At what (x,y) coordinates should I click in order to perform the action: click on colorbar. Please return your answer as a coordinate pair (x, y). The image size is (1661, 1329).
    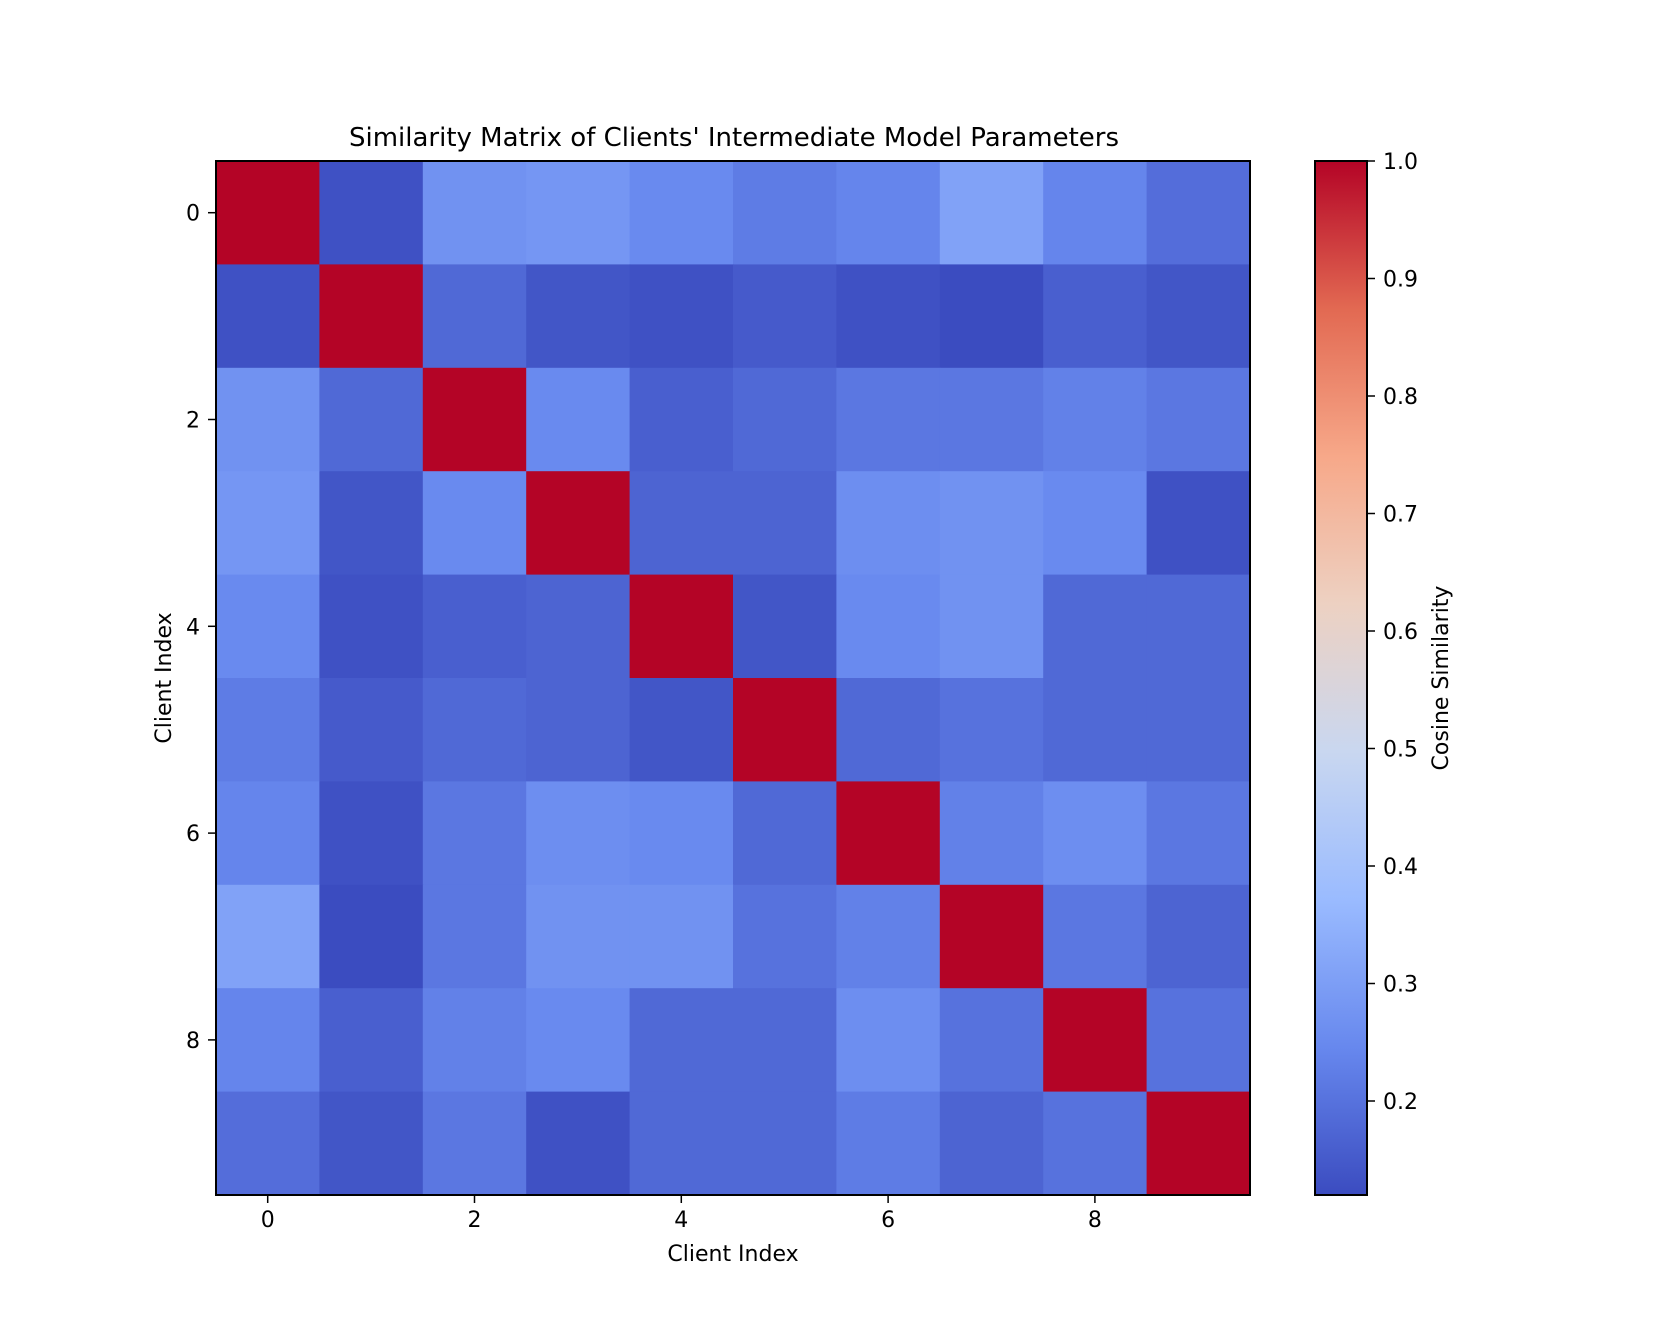
    Looking at the image, I should click on (1341, 678).